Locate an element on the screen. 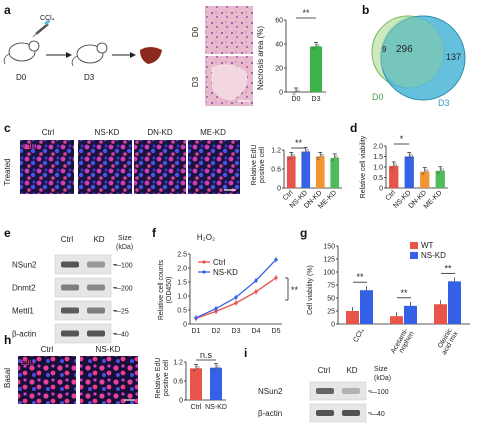  size-value: —200 is located at coordinates (123, 289).